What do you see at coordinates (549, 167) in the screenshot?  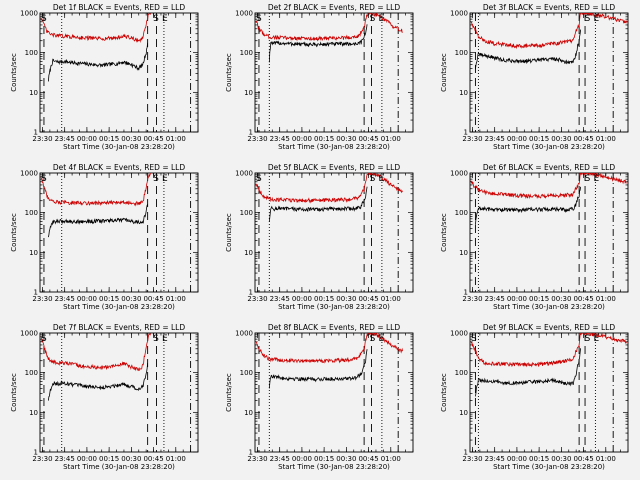 I see `panel-title: Det 6f BLACK = Events, RED = LLD` at bounding box center [549, 167].